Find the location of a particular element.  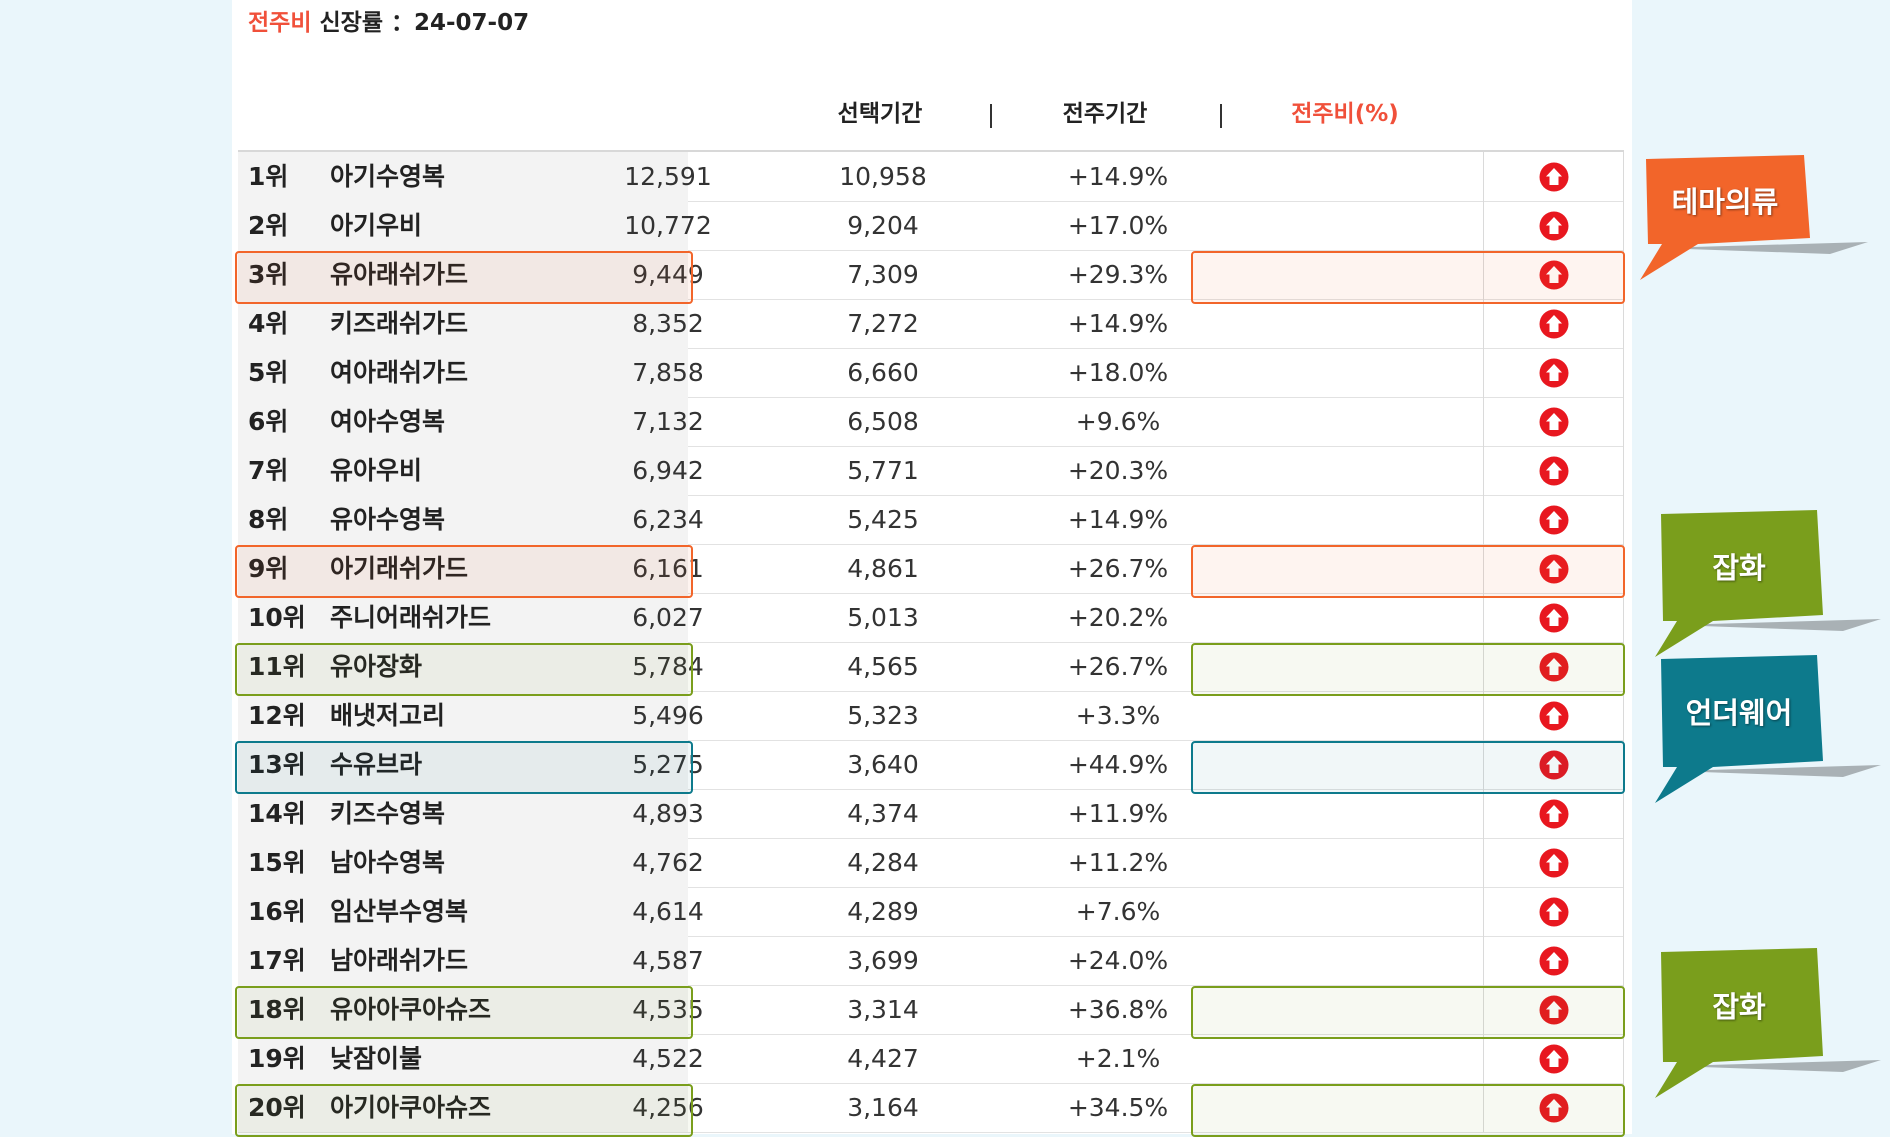

table-row: 14위 키즈수영복 4,893 4,374 +11.9% is located at coordinates (931, 814).